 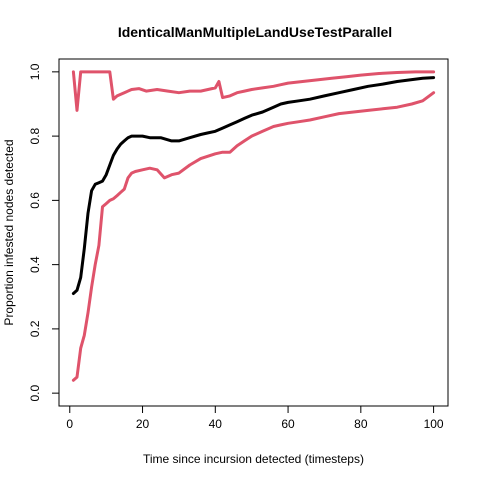 I want to click on x-axis: 0 20 40 60 80 100, so click(x=255, y=418).